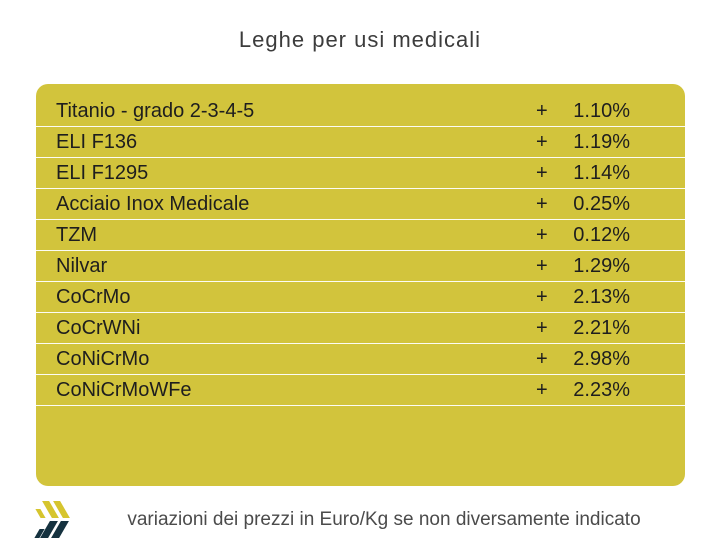 The image size is (720, 560). Describe the element at coordinates (601, 389) in the screenshot. I see `change-value: 2.23%` at that location.